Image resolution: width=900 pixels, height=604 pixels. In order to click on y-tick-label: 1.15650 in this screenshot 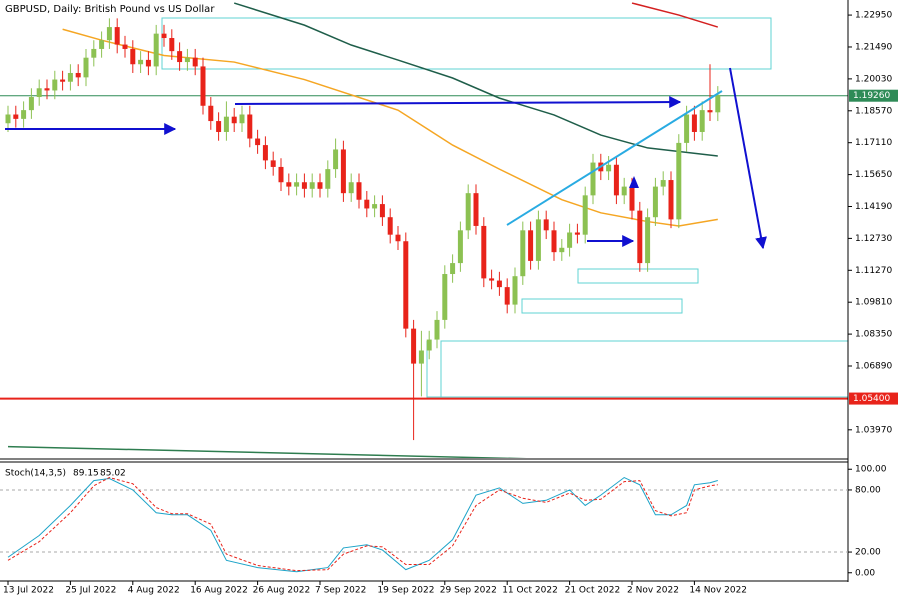, I will do `click(873, 175)`.